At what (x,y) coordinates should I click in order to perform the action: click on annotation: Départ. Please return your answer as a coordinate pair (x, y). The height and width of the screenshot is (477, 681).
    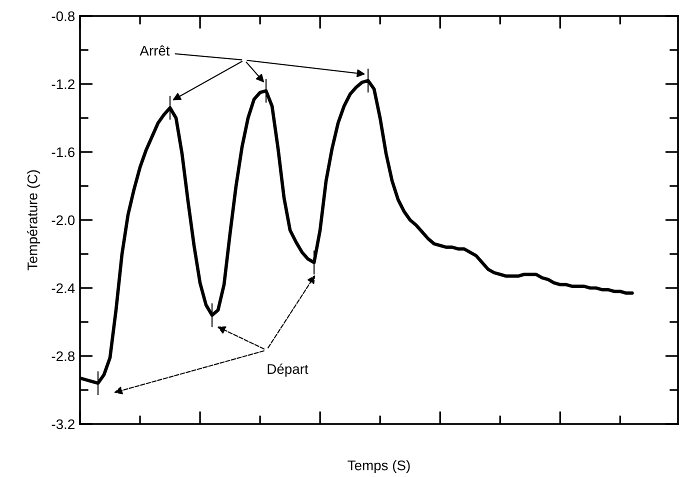
    Looking at the image, I should click on (288, 370).